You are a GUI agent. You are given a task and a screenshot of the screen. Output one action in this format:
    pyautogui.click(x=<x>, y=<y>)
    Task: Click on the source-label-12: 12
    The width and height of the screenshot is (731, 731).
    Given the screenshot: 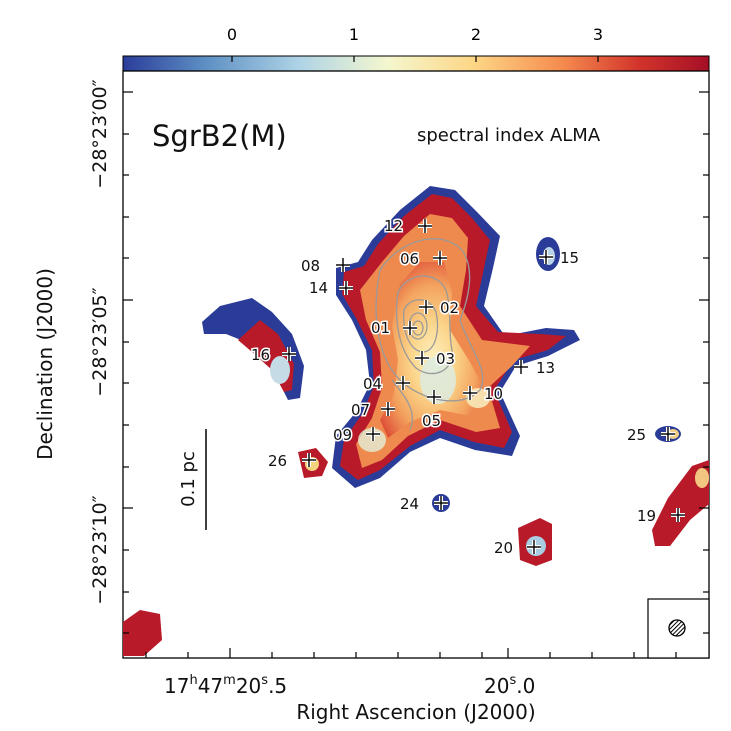 What is the action you would take?
    pyautogui.click(x=393, y=226)
    